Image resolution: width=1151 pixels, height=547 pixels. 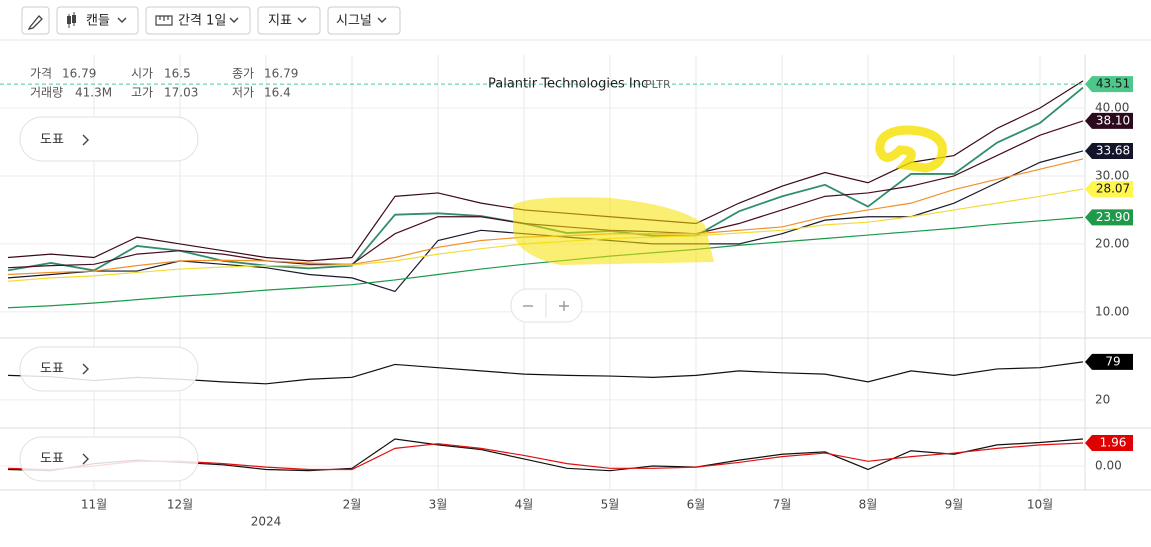 What do you see at coordinates (1108, 465) in the screenshot?
I see `y-tick-label: 0.00` at bounding box center [1108, 465].